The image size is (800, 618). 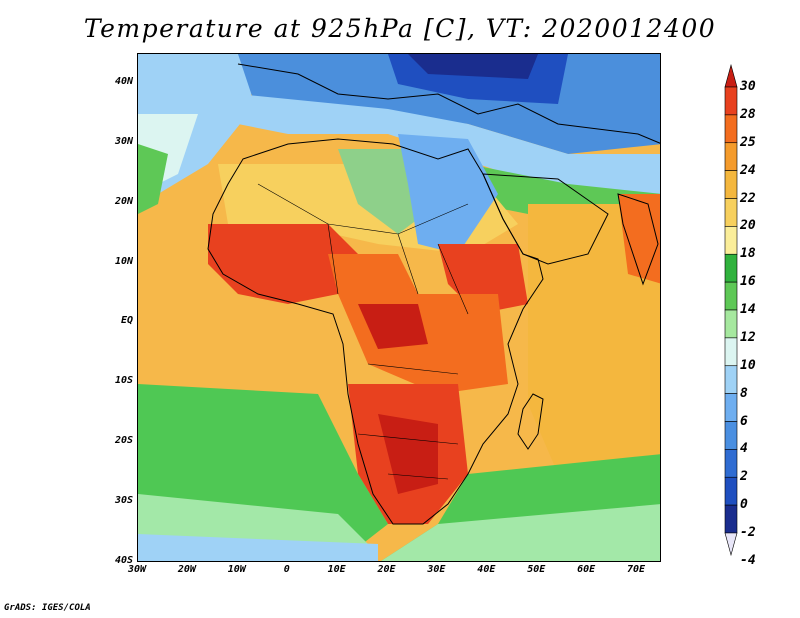 I want to click on lat-tick-label: 20N, so click(x=123, y=201).